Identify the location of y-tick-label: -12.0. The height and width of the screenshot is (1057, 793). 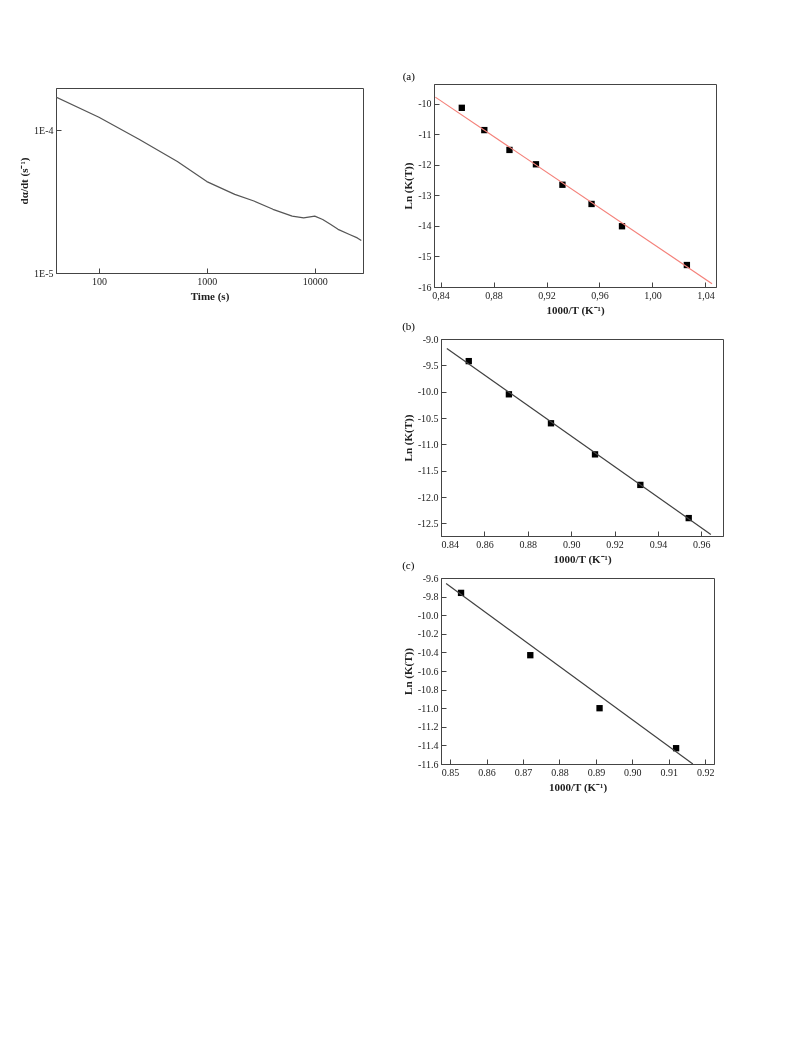
(428, 497).